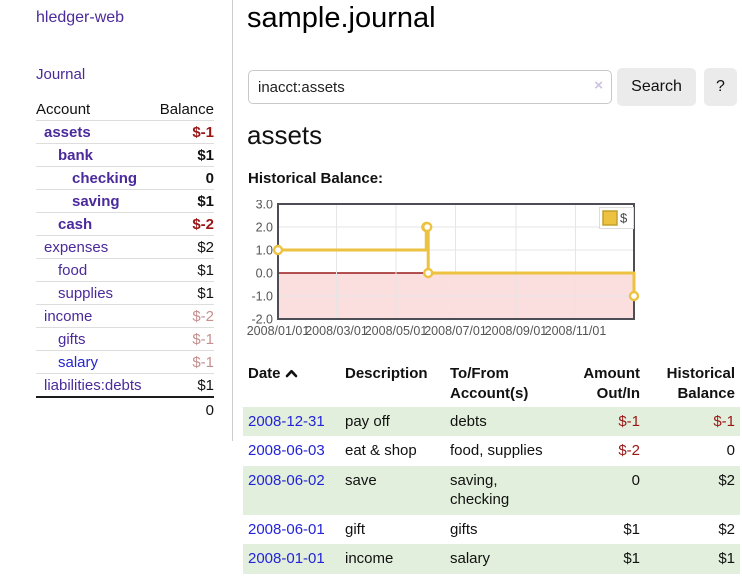 Image resolution: width=742 pixels, height=582 pixels. Describe the element at coordinates (262, 296) in the screenshot. I see `y-tick-label: -1.0` at that location.